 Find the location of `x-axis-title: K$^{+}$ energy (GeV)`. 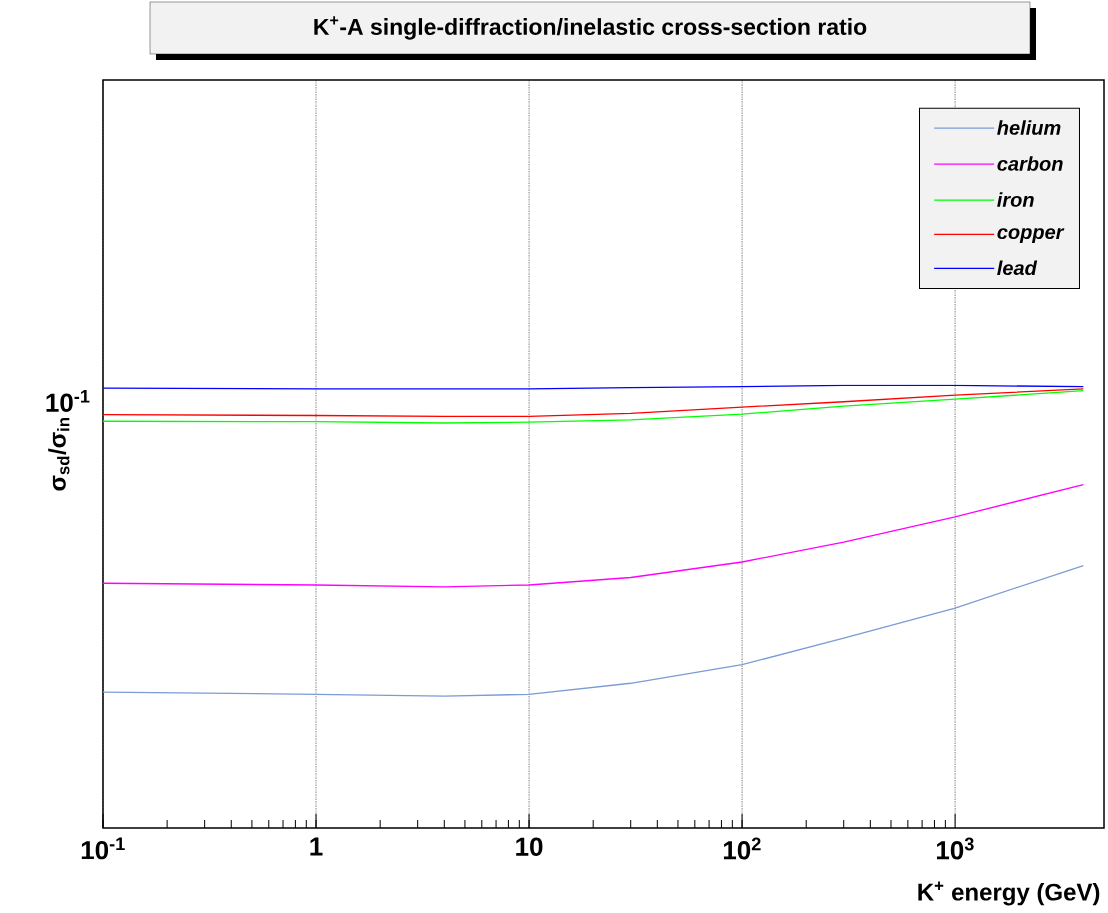

x-axis-title: K$^{+}$ energy (GeV) is located at coordinates (1009, 893).